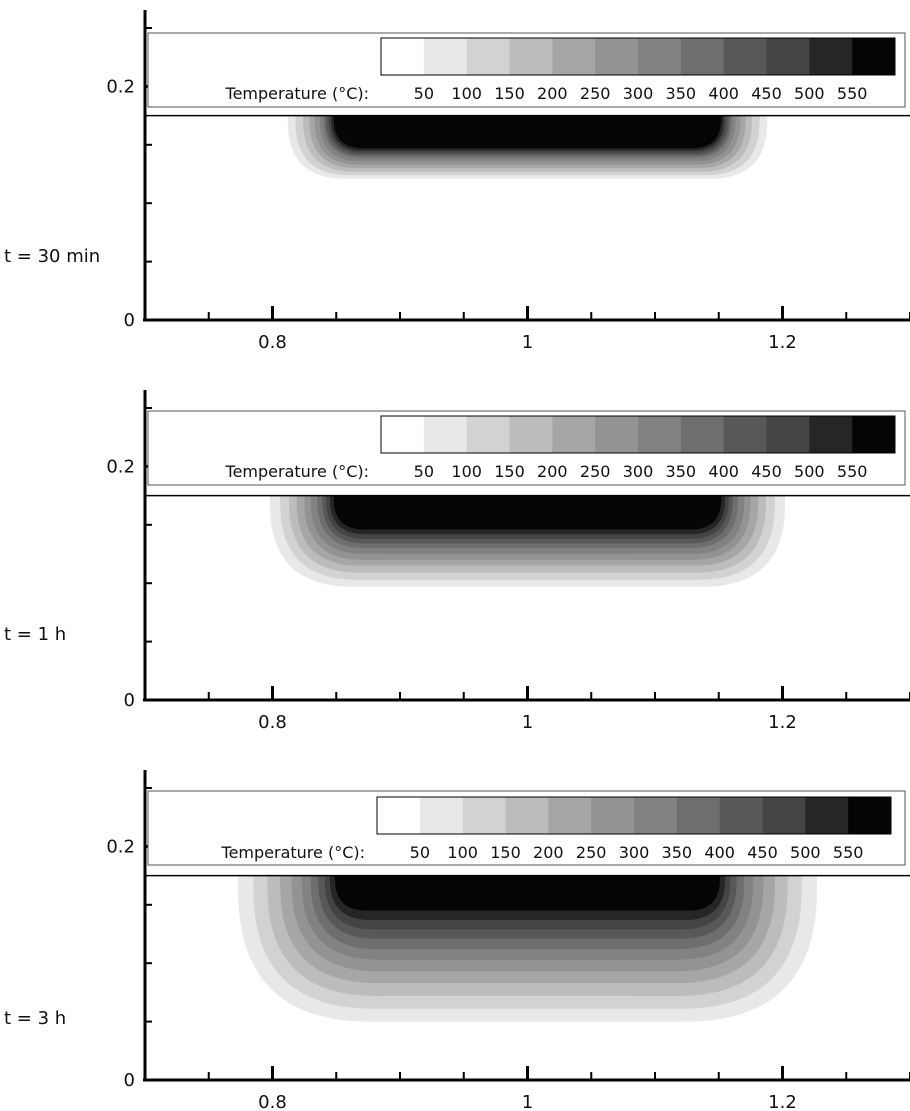 This screenshot has height=1111, width=910. I want to click on legend-tick-label: 350, so click(677, 852).